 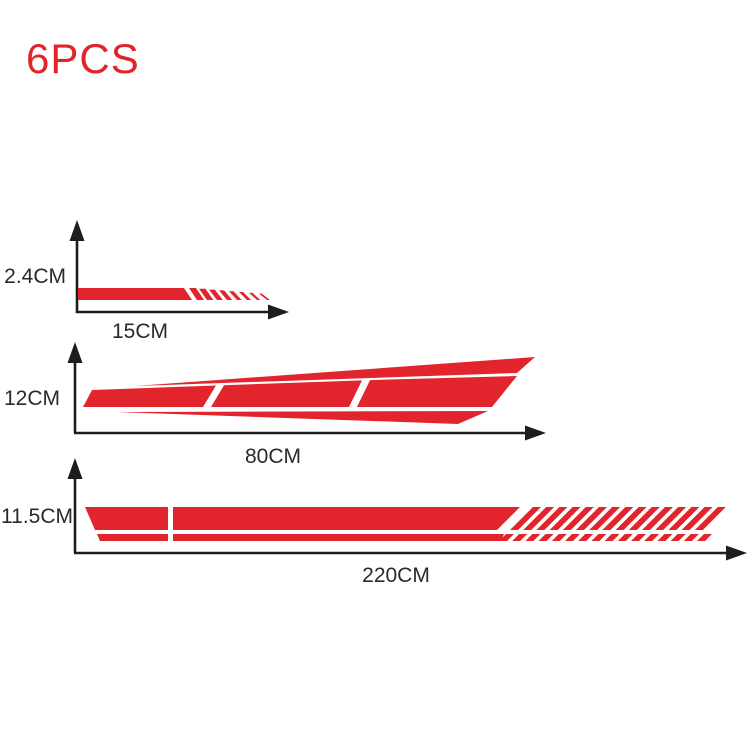 I want to click on large-stripe-band-hatch, so click(x=618, y=518).